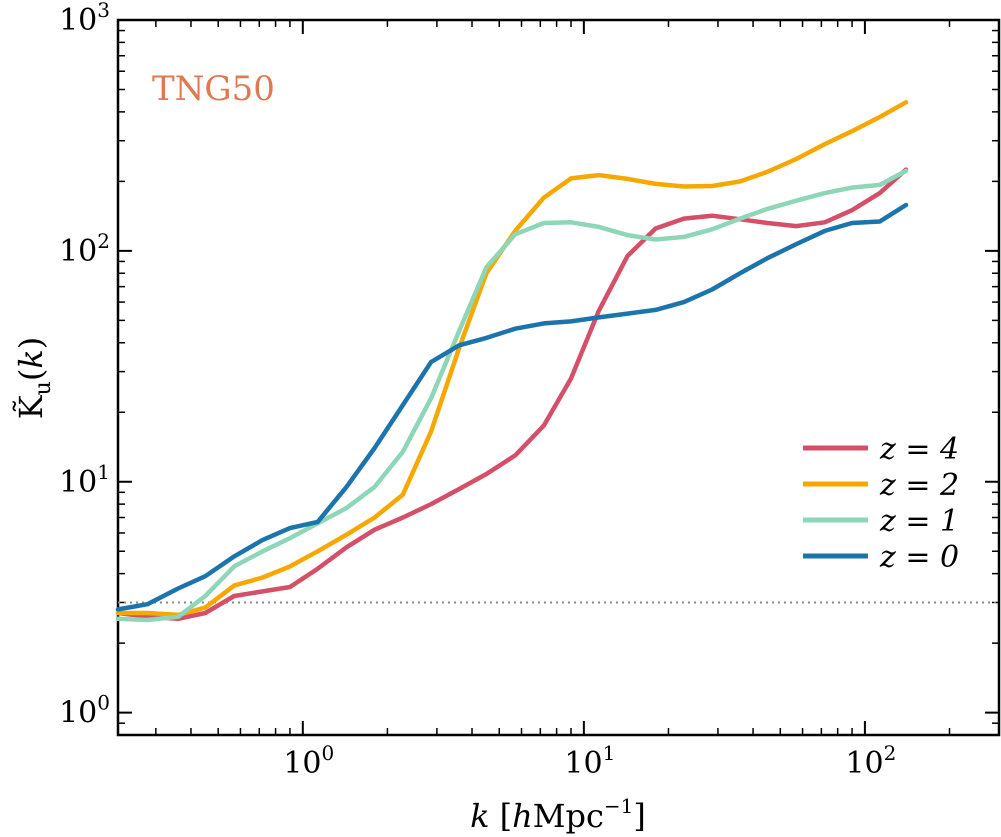 This screenshot has width=1001, height=837. I want to click on legend-label: z = 0, so click(919, 557).